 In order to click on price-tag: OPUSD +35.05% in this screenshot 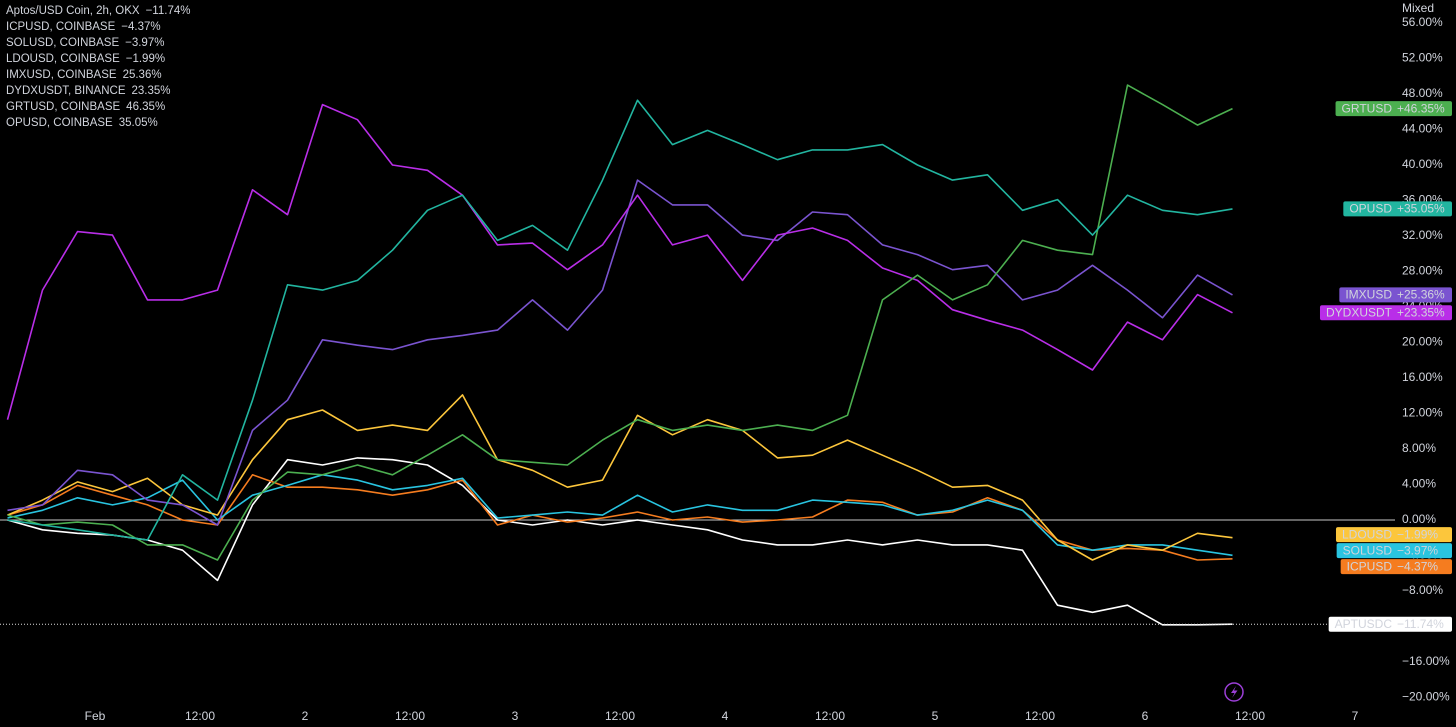, I will do `click(1397, 209)`.